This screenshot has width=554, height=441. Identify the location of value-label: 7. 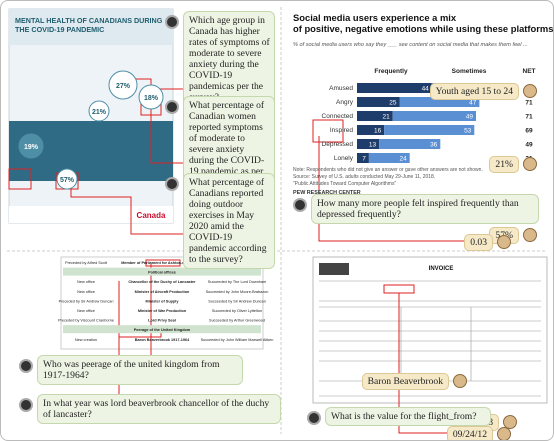
(364, 159).